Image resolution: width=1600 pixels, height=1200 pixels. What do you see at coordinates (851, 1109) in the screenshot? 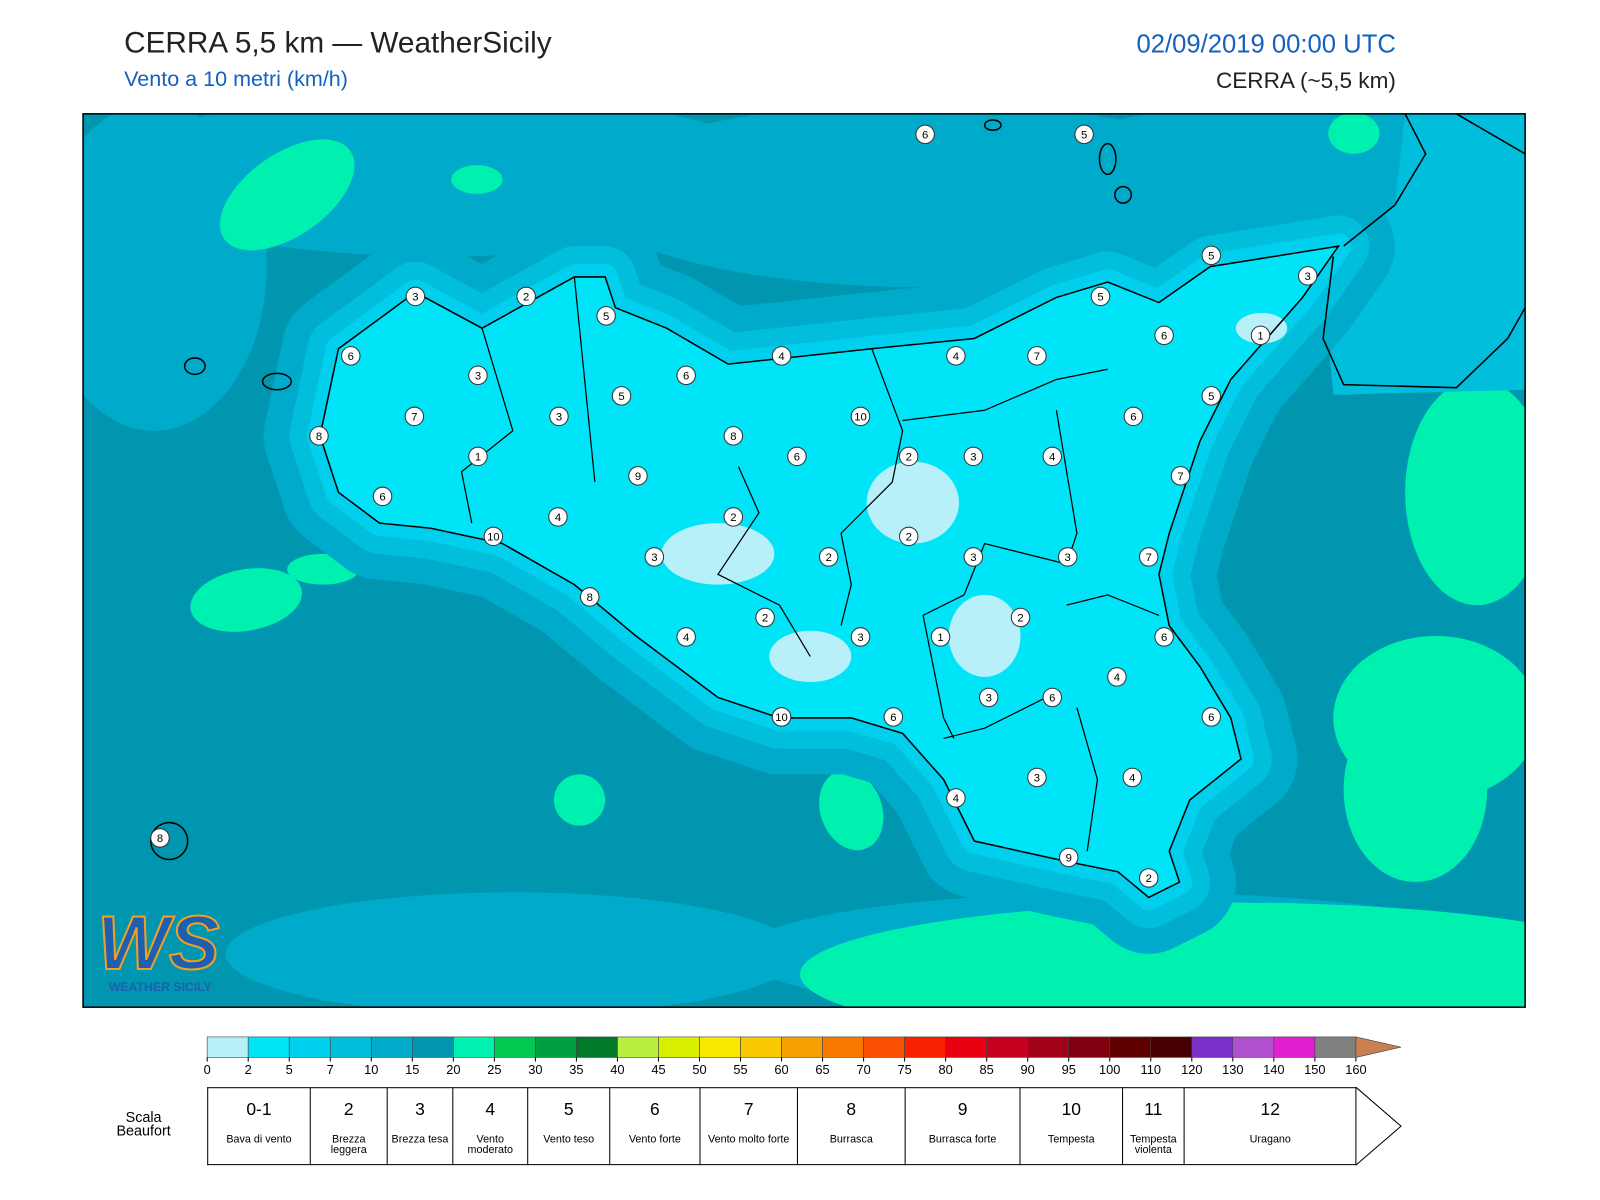
I see `beaufort-force: 8` at bounding box center [851, 1109].